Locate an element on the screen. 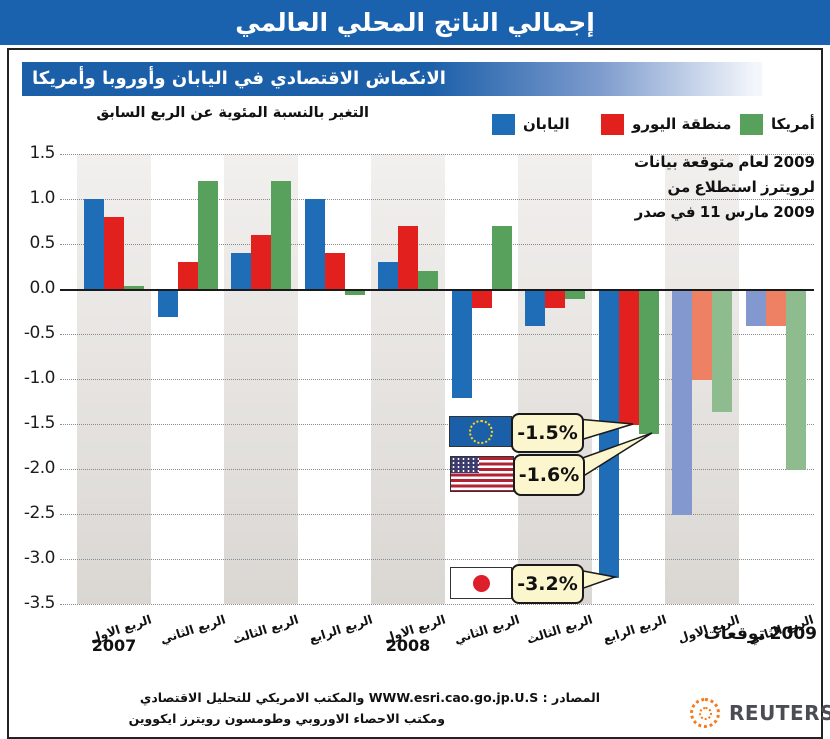 The width and height of the screenshot is (830, 739). bar-eurozone-q8 is located at coordinates (702, 335).